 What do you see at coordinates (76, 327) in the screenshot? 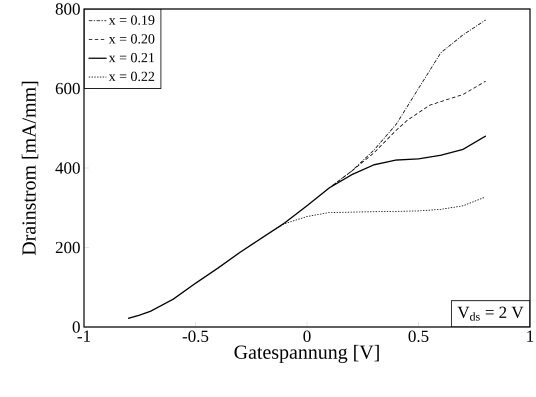
I see `y-tick-label: 0` at bounding box center [76, 327].